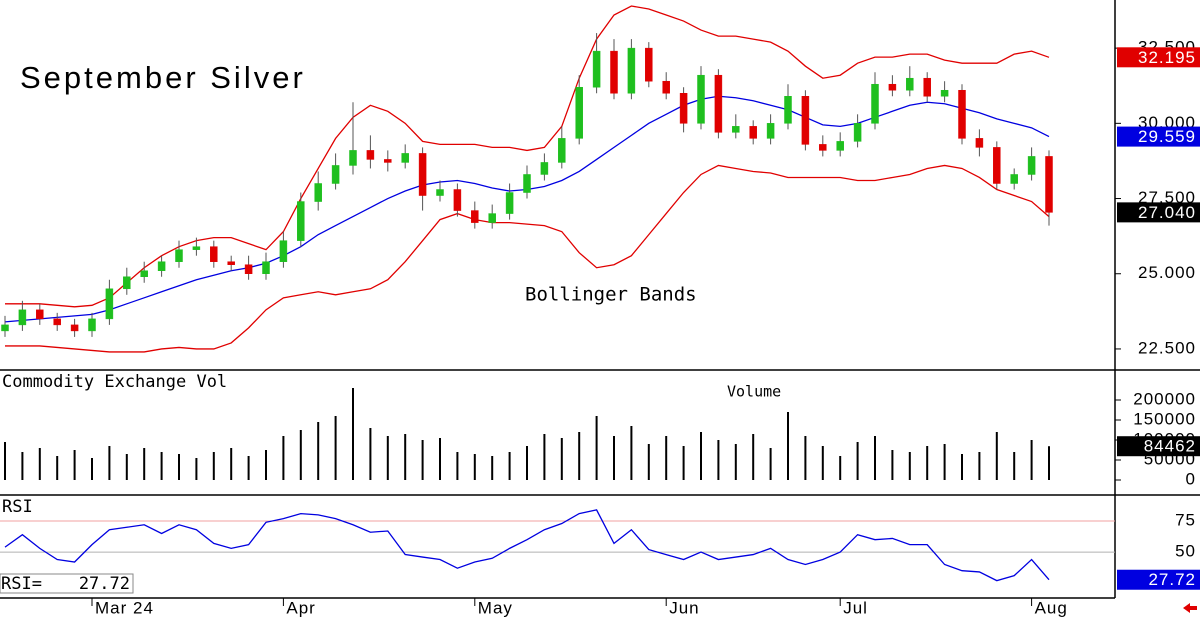  I want to click on last-value-label: 84462, so click(1170, 446).